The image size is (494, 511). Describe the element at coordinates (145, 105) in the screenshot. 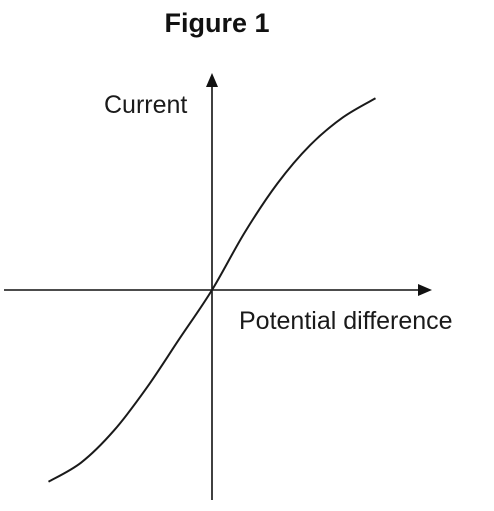

I see `y-axis-label: Current` at that location.